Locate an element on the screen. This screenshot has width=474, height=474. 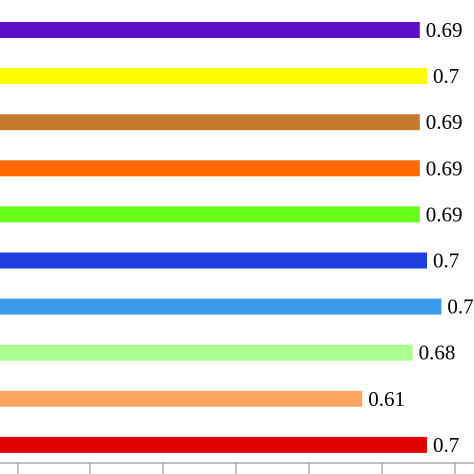
data-label-5: 0.69 is located at coordinates (444, 214).